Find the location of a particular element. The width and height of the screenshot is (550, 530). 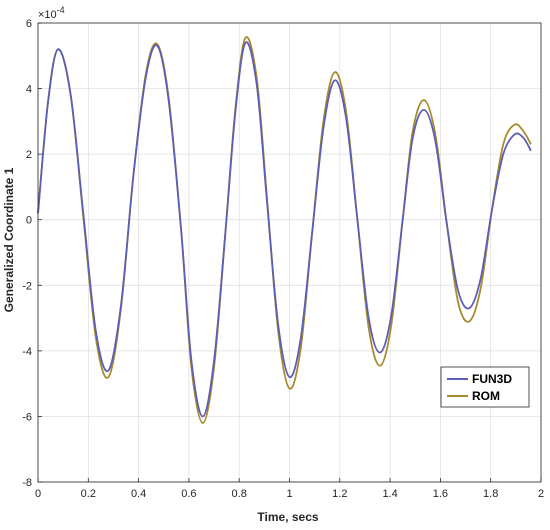

y-tick-label: 2 is located at coordinates (29, 155).